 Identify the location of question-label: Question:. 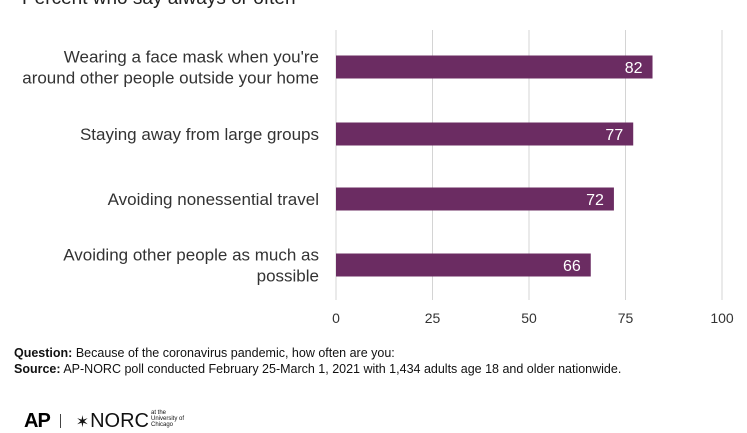
(43, 353).